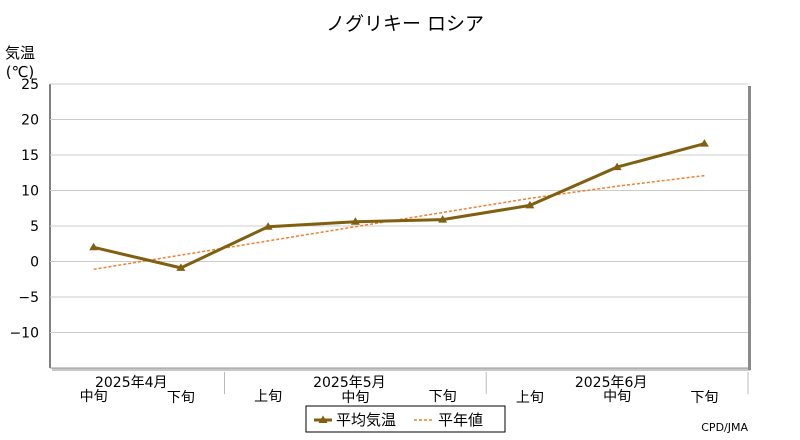  Describe the element at coordinates (30, 85) in the screenshot. I see `y-tick-label: 25` at that location.